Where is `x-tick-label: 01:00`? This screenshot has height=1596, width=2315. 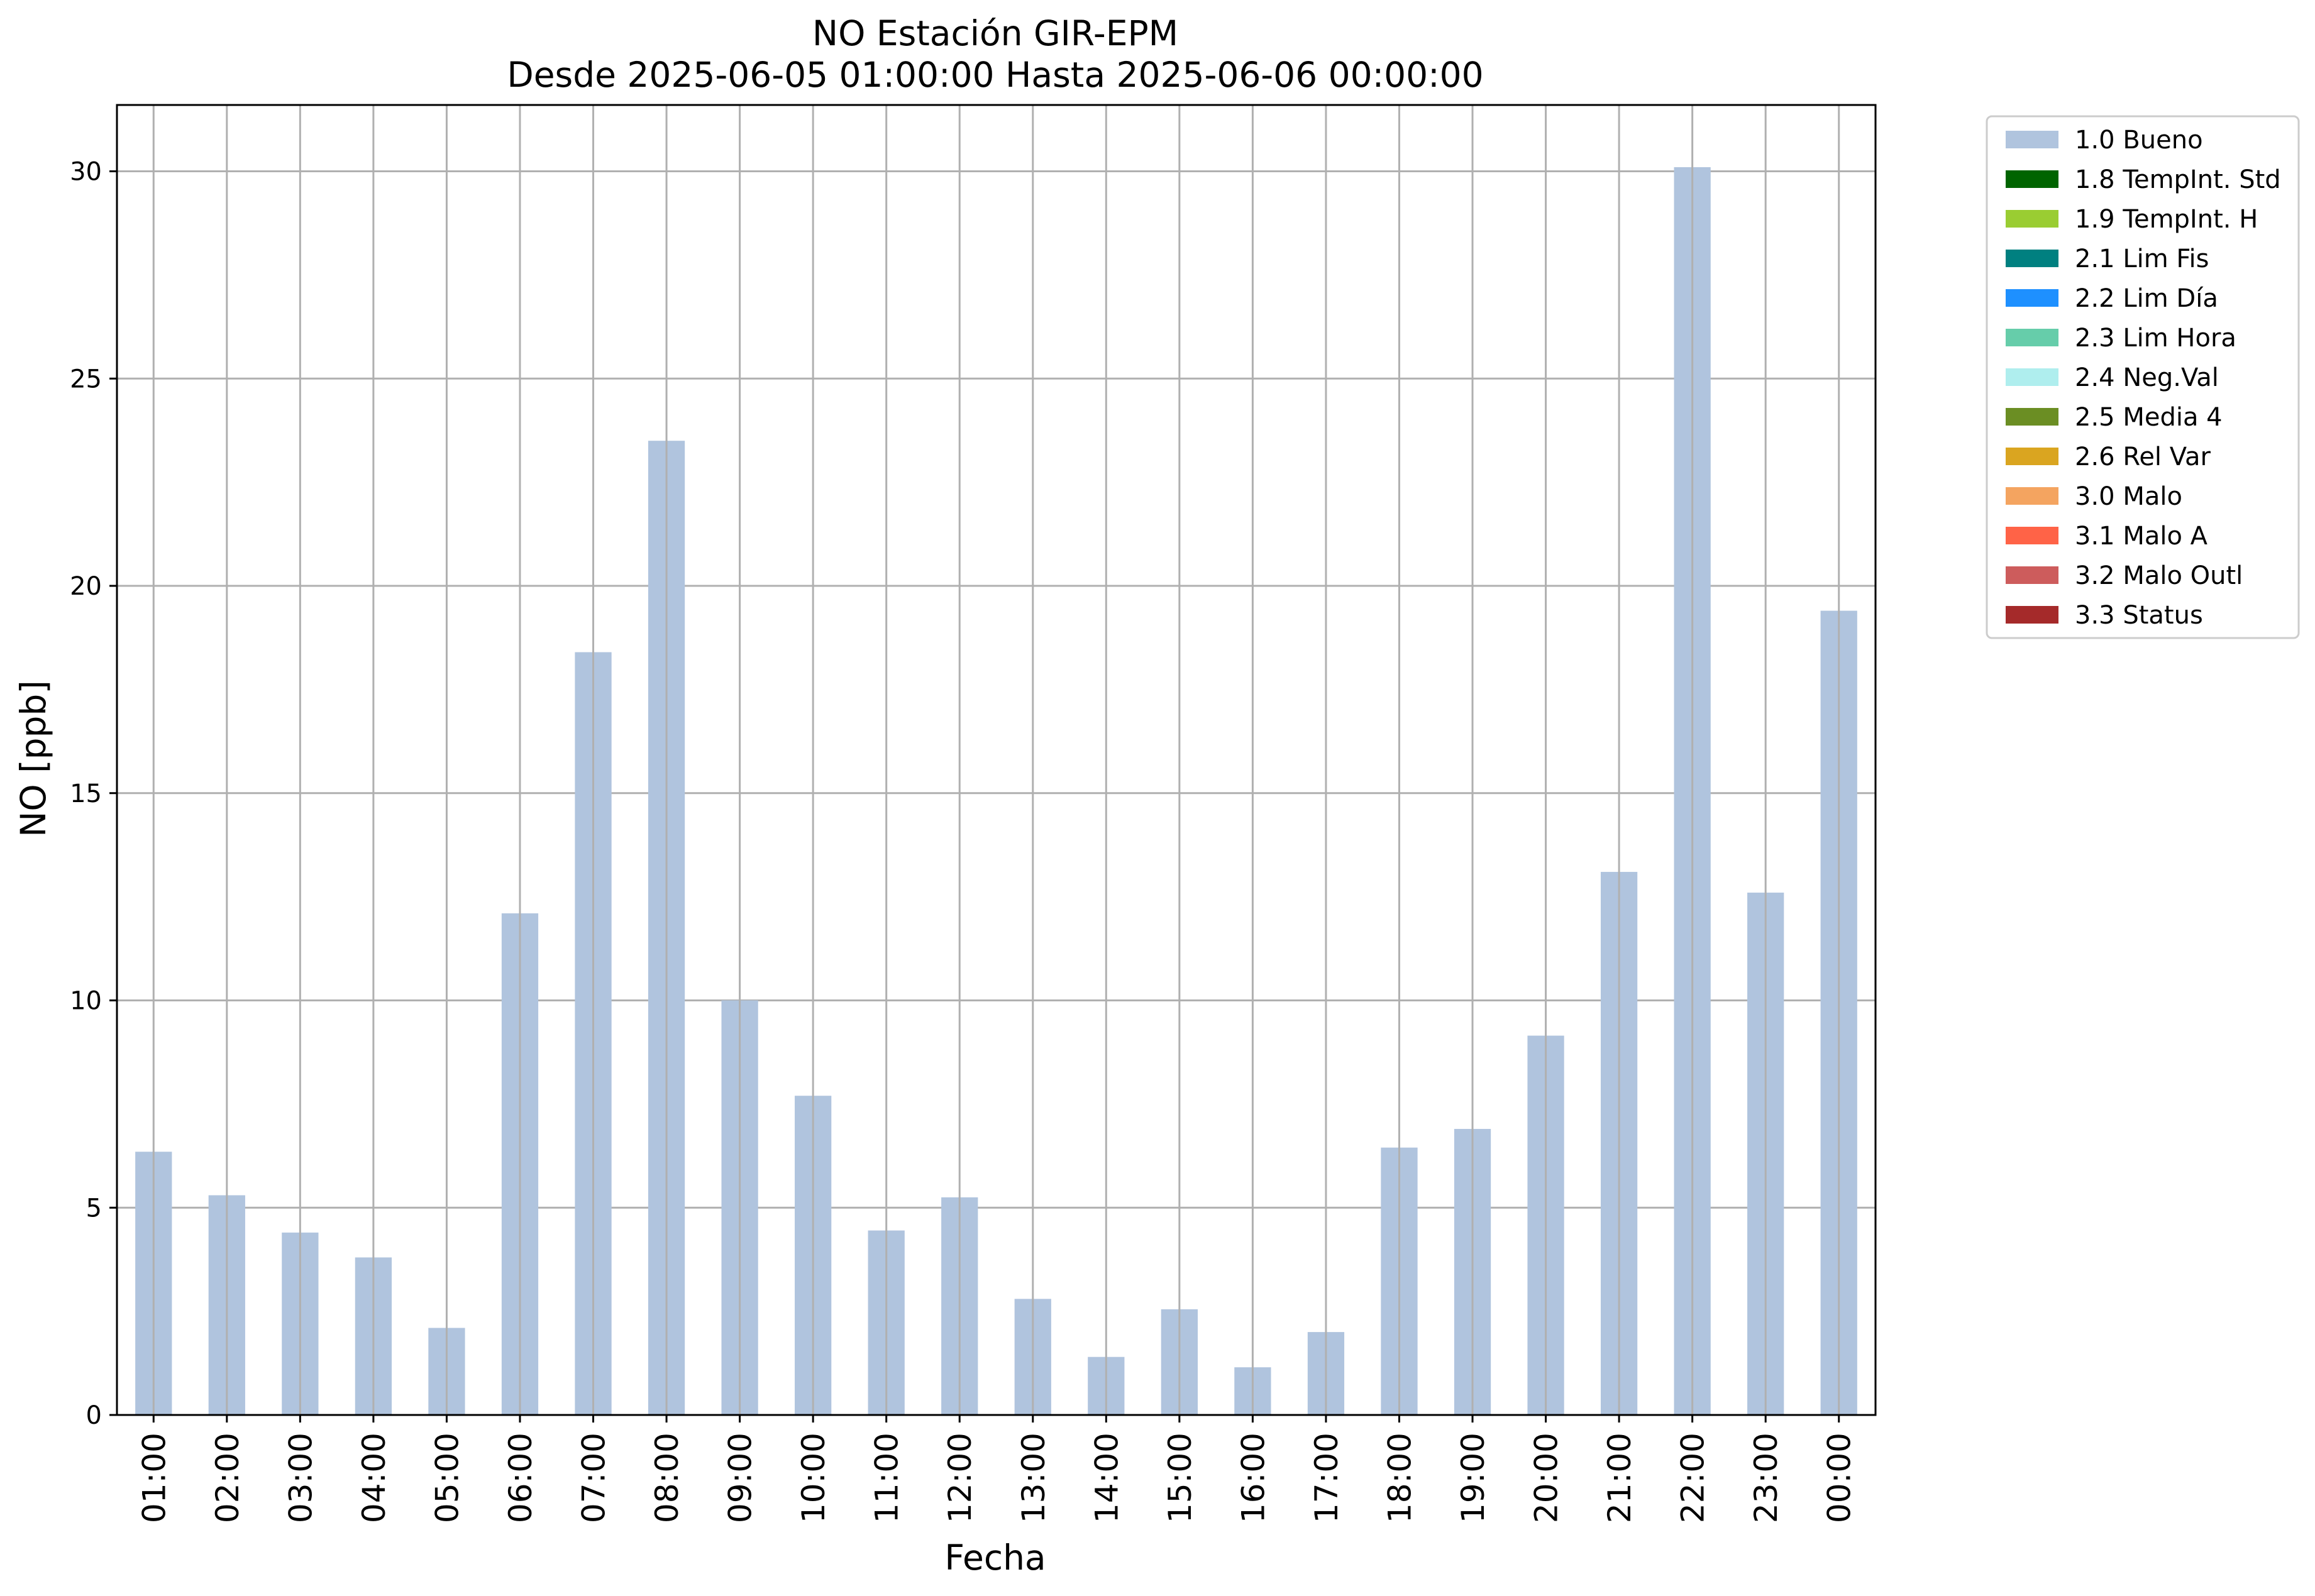
x-tick-label: 01:00 is located at coordinates (154, 1478).